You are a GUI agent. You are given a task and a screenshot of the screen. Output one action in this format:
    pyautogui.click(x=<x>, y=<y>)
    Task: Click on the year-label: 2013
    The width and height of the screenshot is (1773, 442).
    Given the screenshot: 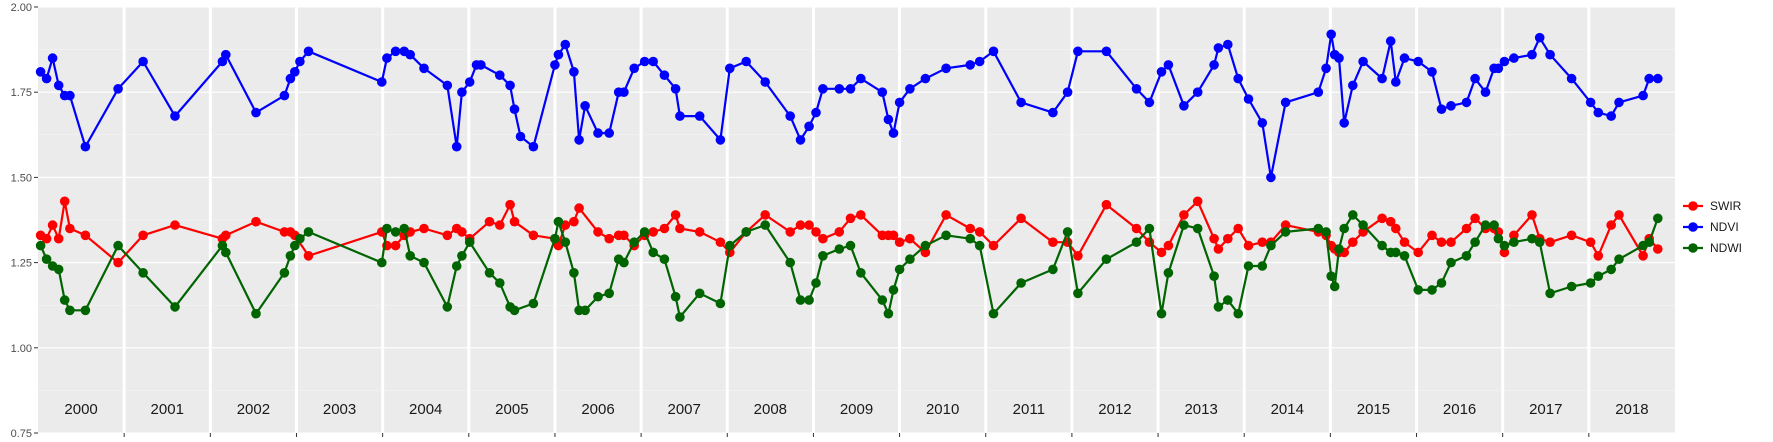 What is the action you would take?
    pyautogui.click(x=1200, y=409)
    